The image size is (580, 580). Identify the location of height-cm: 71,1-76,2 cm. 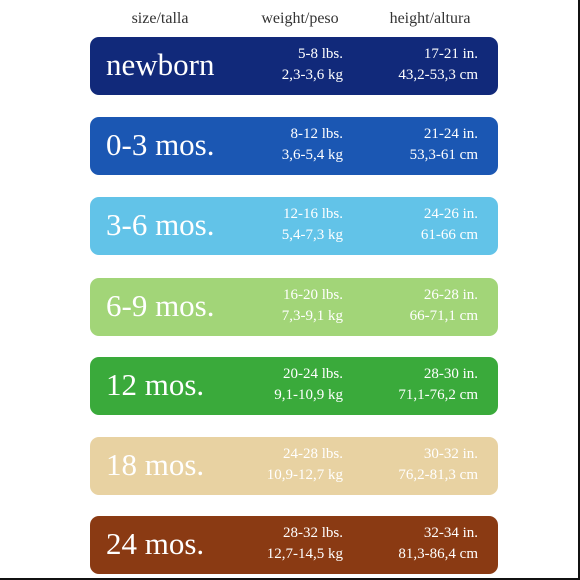
(438, 395).